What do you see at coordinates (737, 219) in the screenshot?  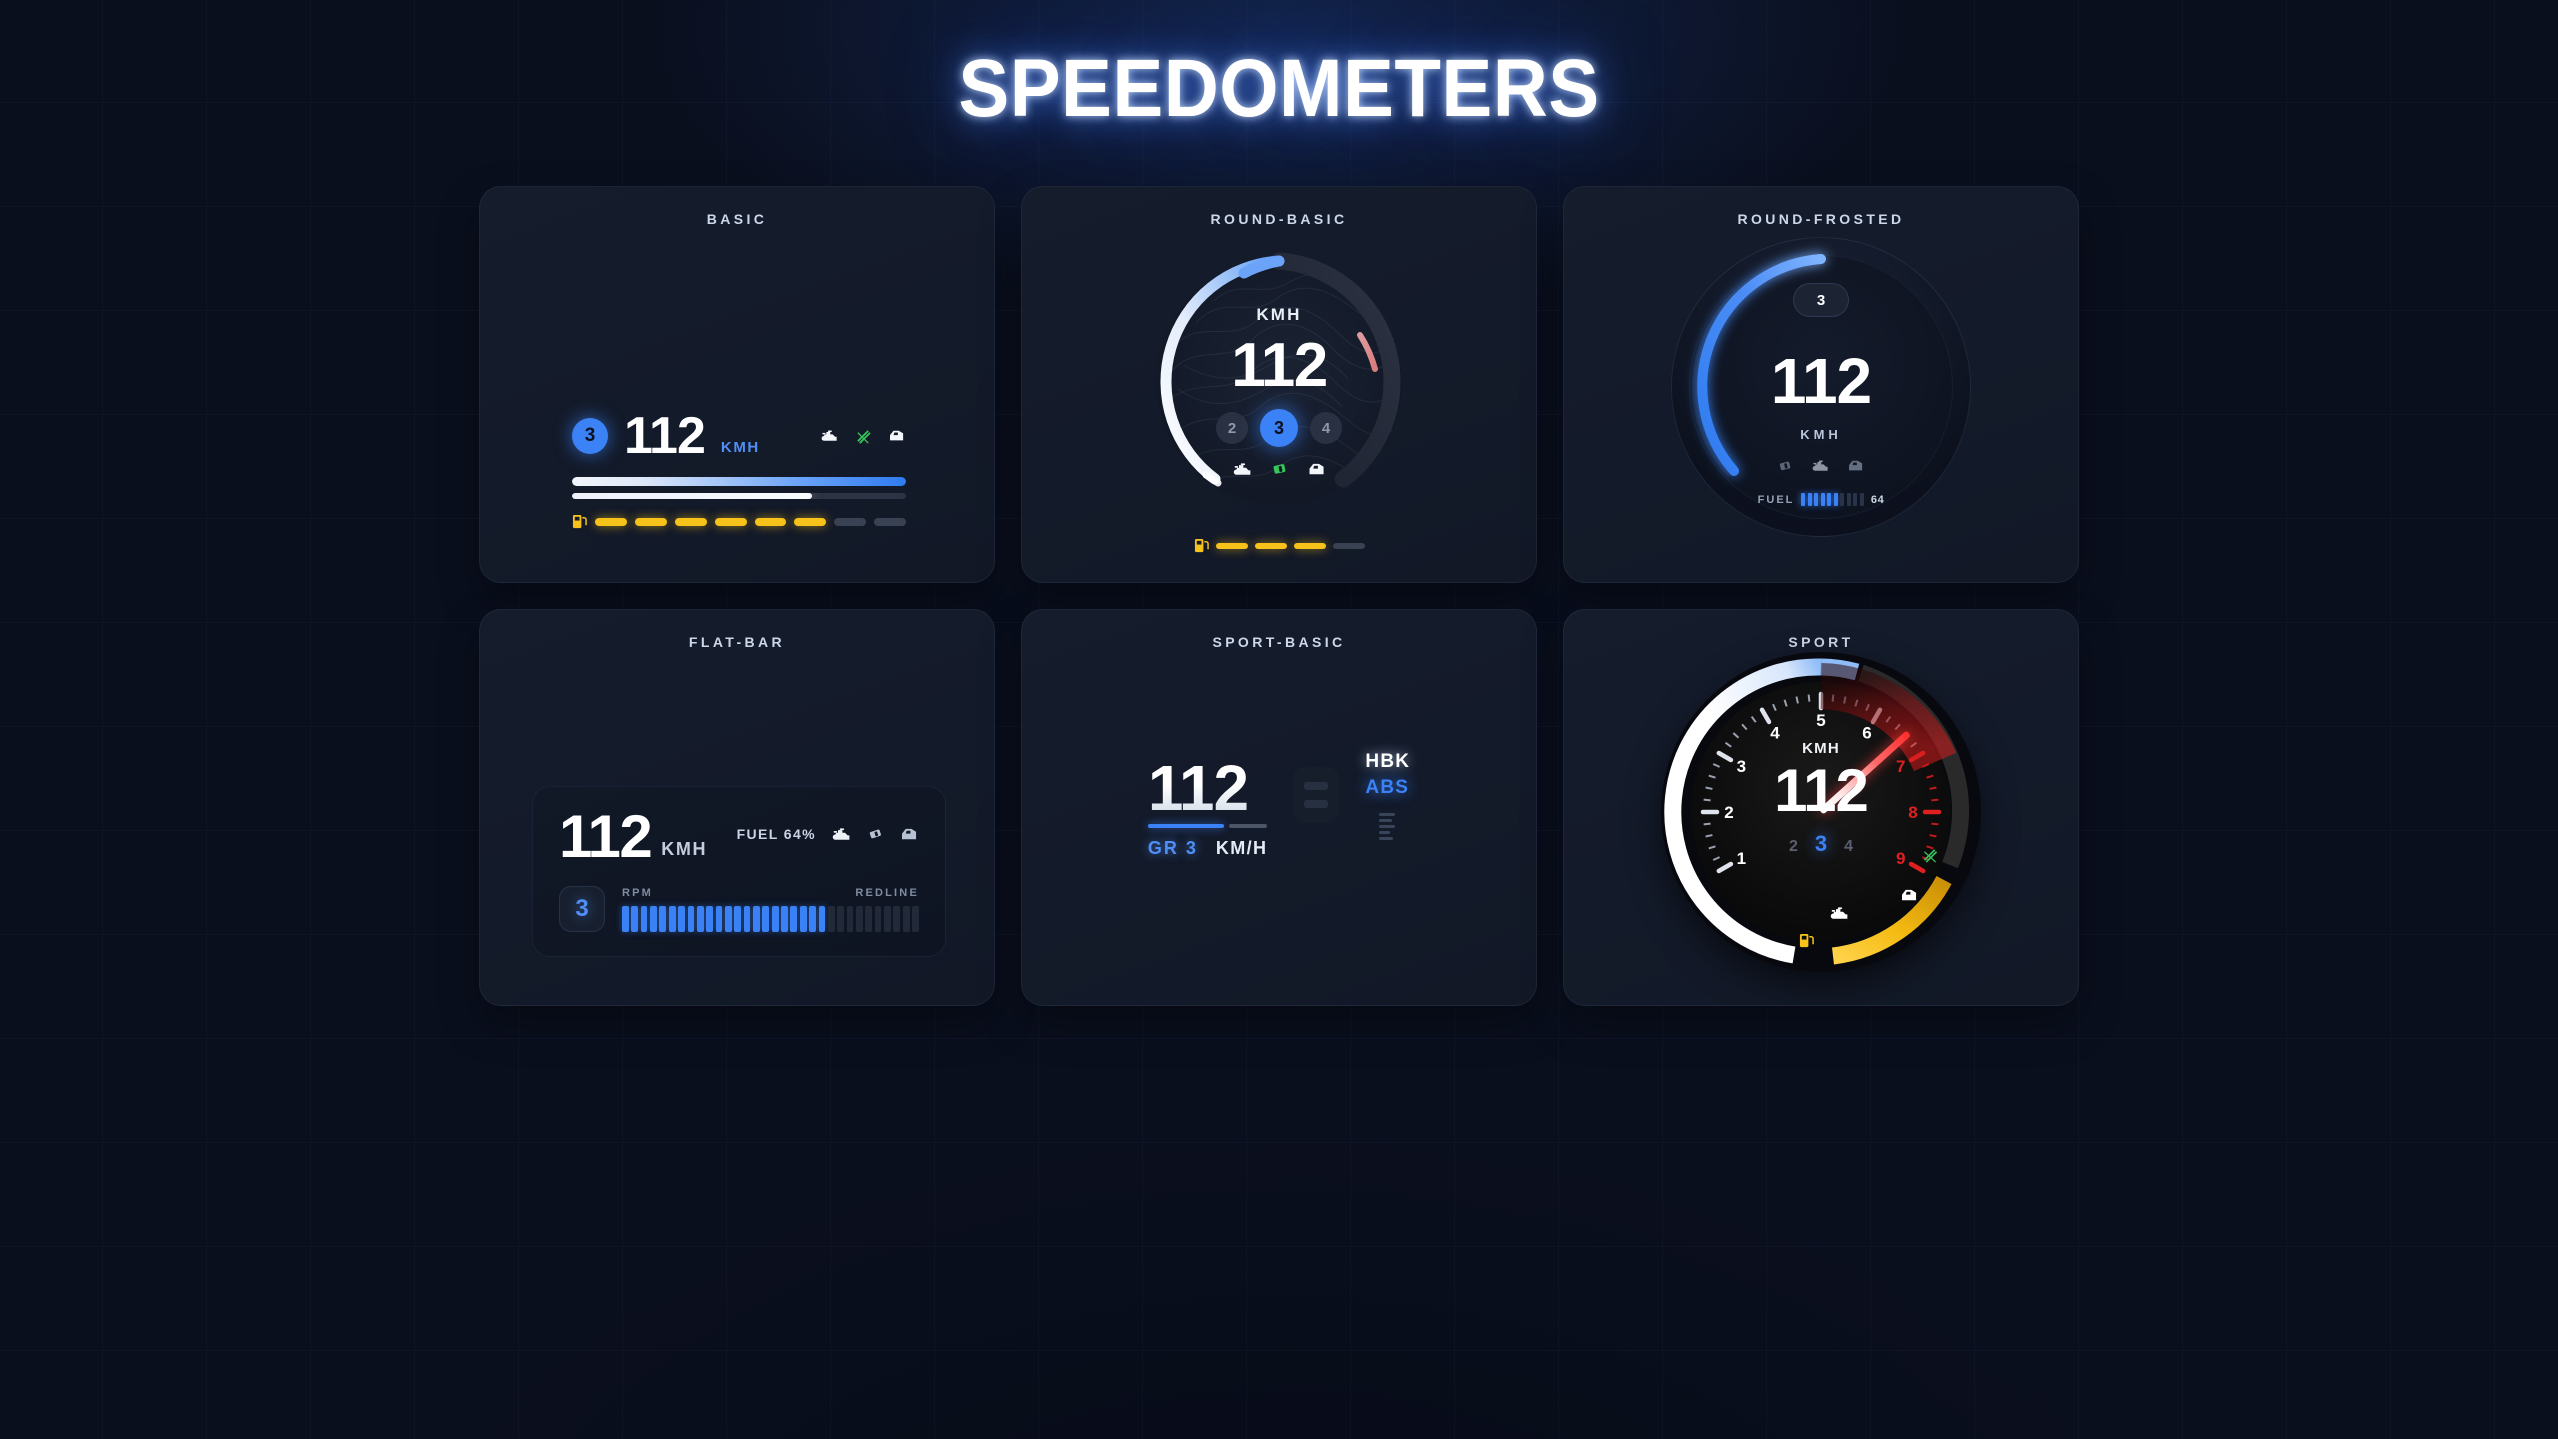 I see `card-title-basic: BASIC` at bounding box center [737, 219].